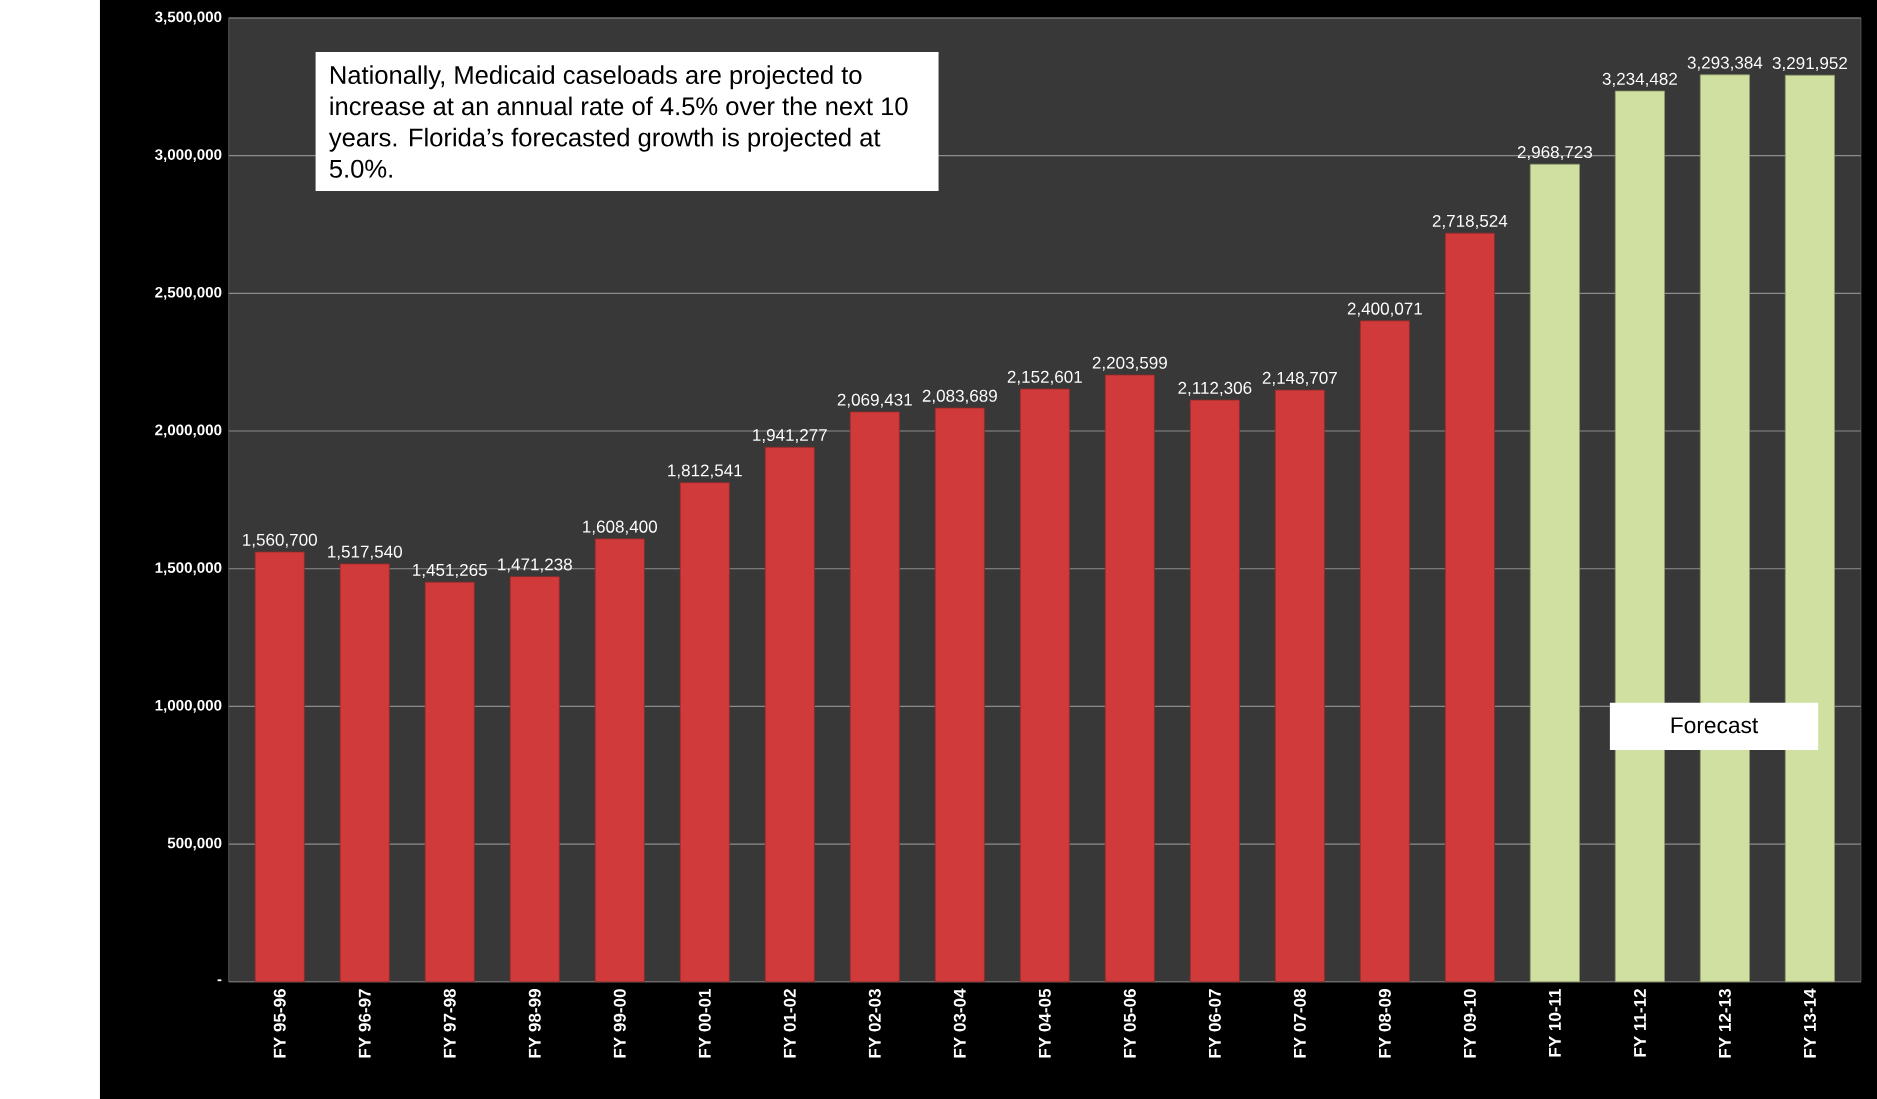 The height and width of the screenshot is (1099, 1877). What do you see at coordinates (1129, 363) in the screenshot?
I see `data-label: 2,203,599` at bounding box center [1129, 363].